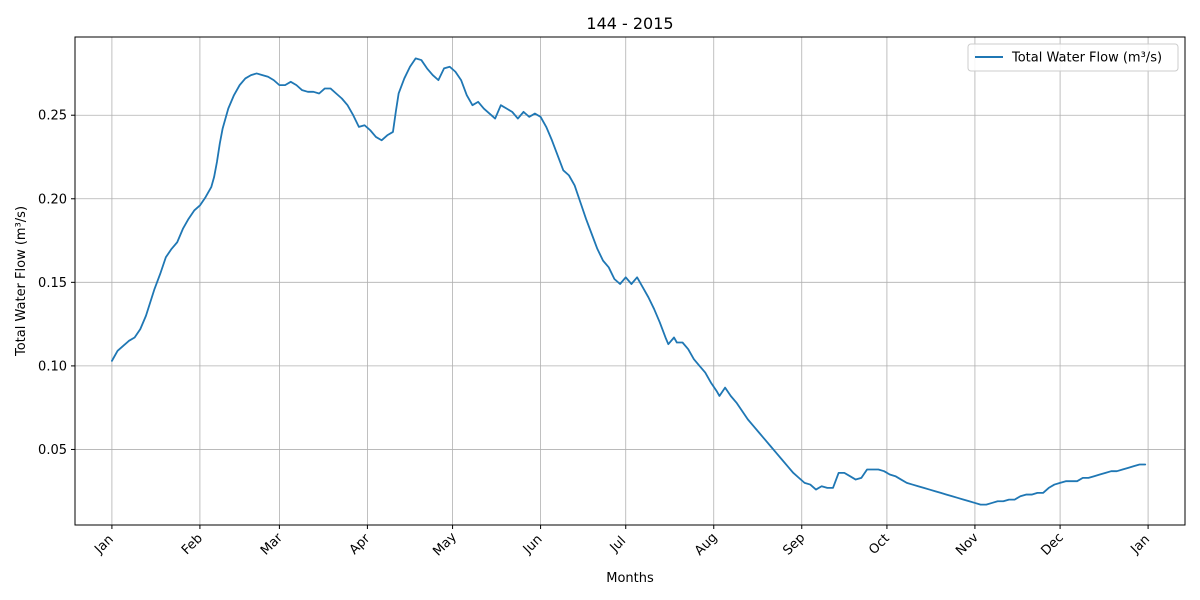  I want to click on x-tick-label: Feb, so click(192, 544).